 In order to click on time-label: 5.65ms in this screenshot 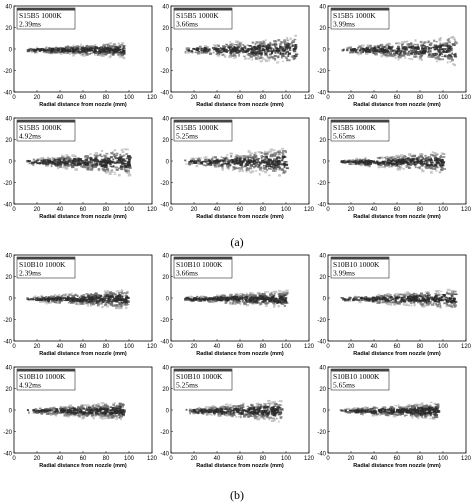, I will do `click(344, 136)`.